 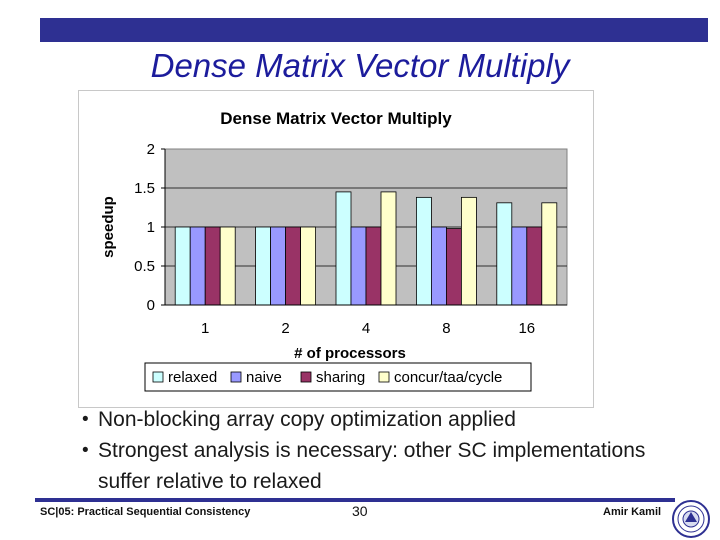 I want to click on x-tick-label: 2, so click(x=285, y=328).